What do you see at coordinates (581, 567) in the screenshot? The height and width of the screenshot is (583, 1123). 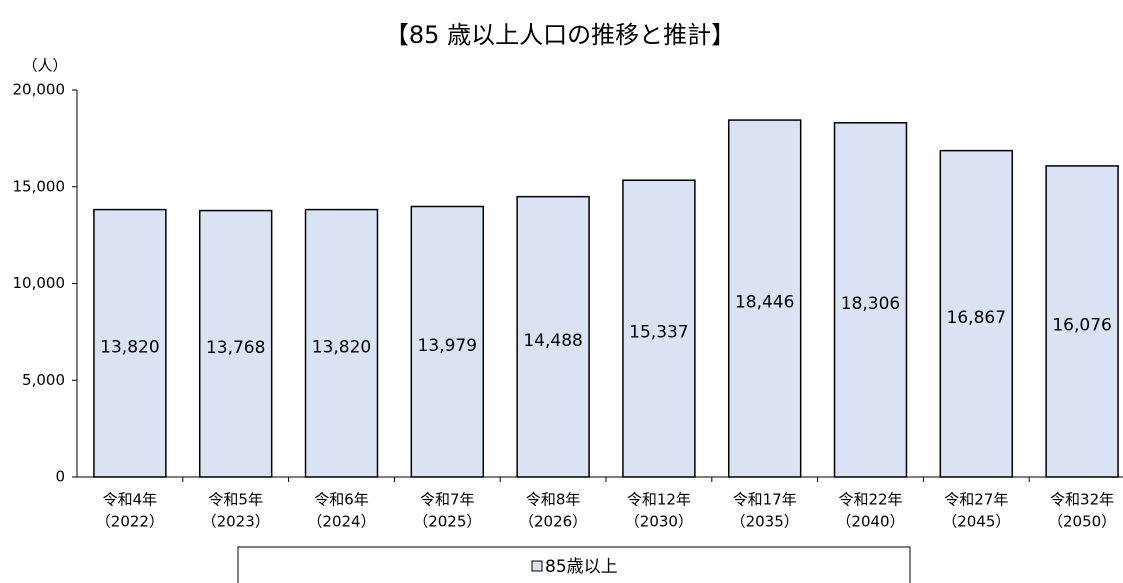 I see `legend-label: 85歳以上` at bounding box center [581, 567].